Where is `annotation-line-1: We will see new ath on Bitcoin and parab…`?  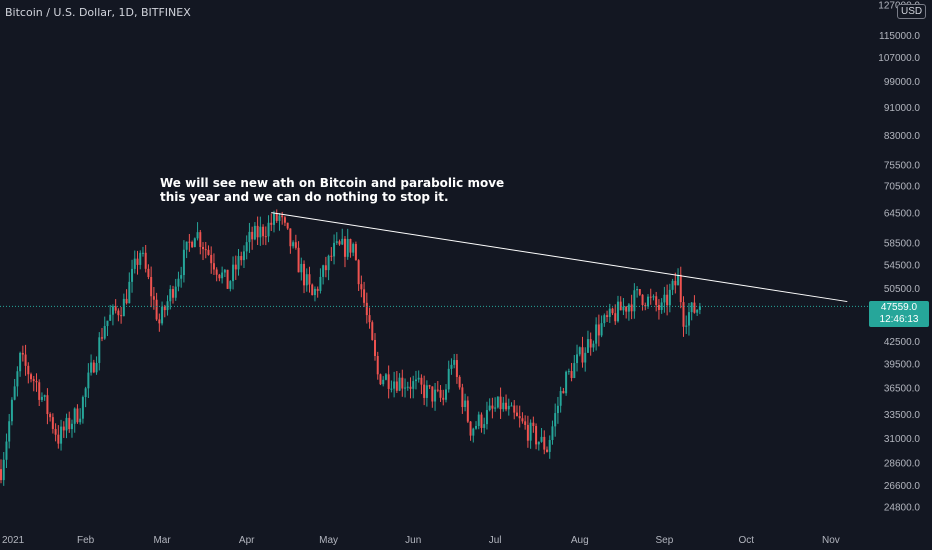 annotation-line-1: We will see new ath on Bitcoin and parab… is located at coordinates (332, 183).